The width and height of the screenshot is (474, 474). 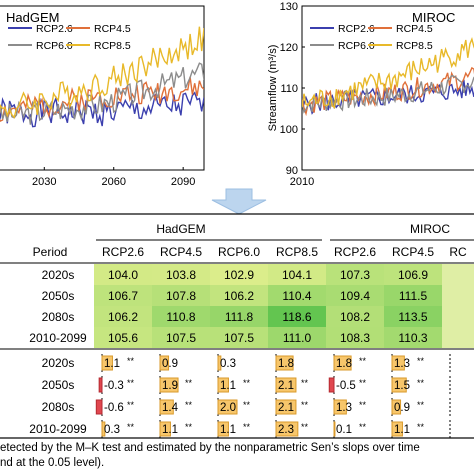 I want to click on trend-value: 1.3, so click(x=344, y=408).